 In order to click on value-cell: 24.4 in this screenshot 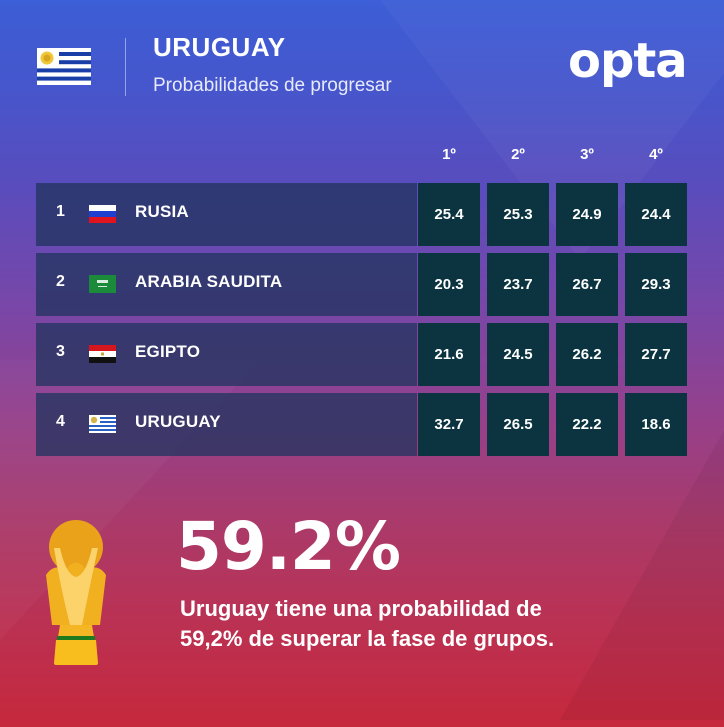, I will do `click(656, 214)`.